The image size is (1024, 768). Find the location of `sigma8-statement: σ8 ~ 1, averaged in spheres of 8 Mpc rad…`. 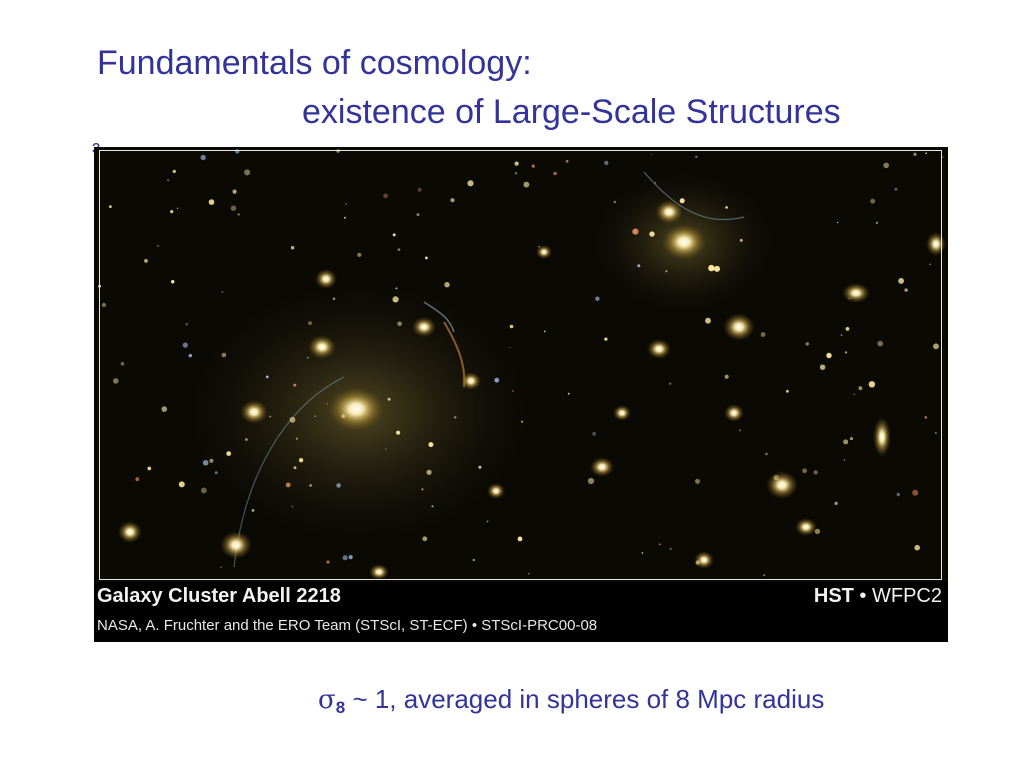

sigma8-statement: σ8 ~ 1, averaged in spheres of 8 Mpc rad… is located at coordinates (571, 701).